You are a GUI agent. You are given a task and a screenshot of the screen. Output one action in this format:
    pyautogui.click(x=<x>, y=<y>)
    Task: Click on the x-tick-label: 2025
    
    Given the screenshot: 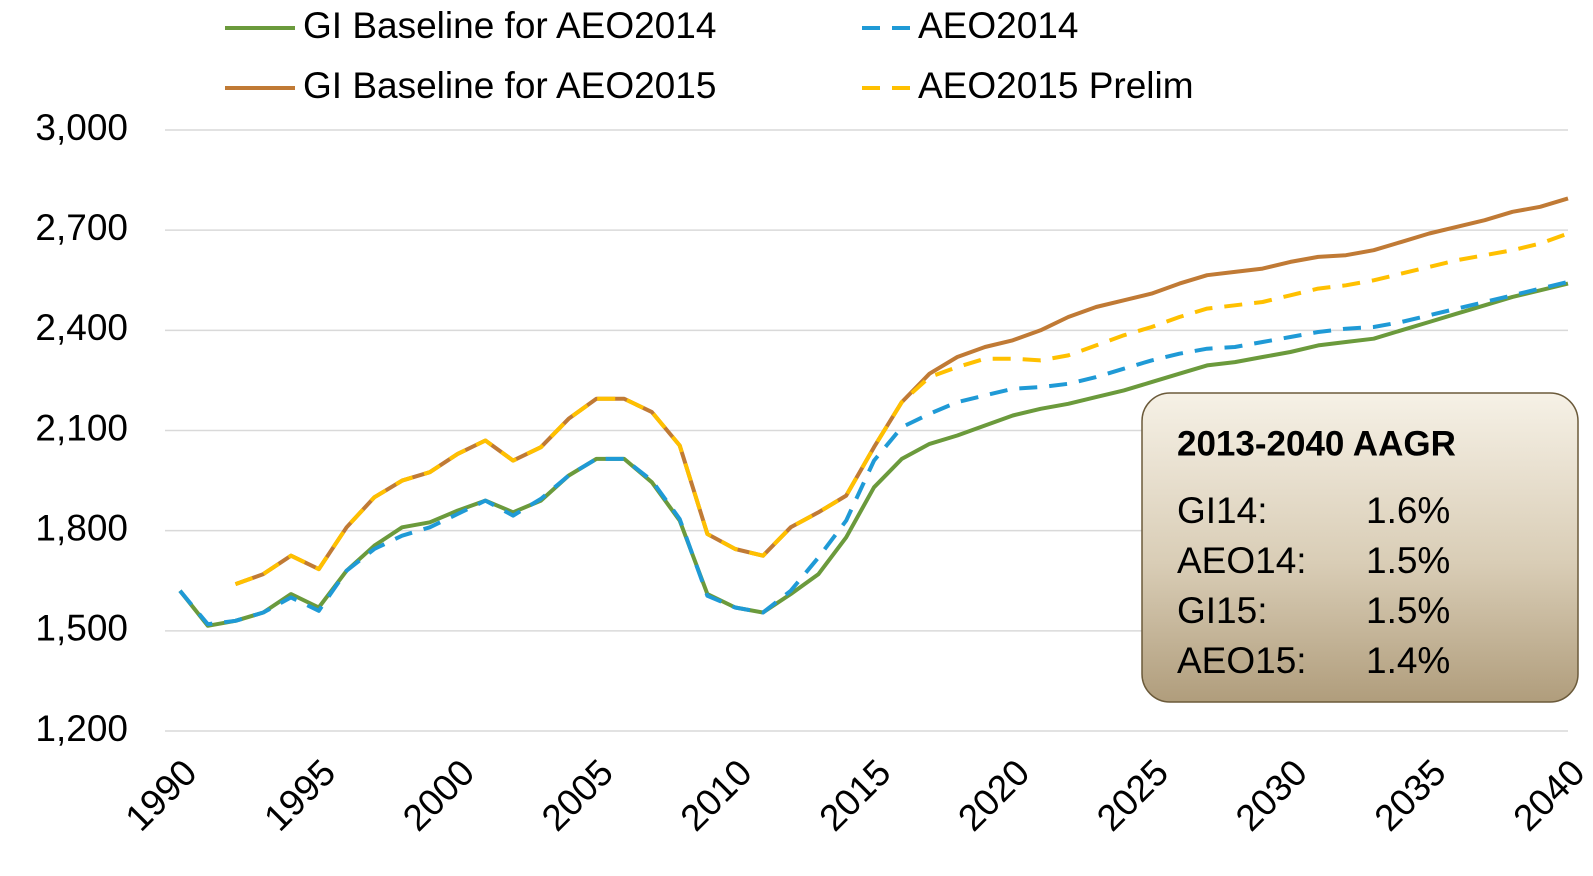 What is the action you would take?
    pyautogui.click(x=1132, y=795)
    